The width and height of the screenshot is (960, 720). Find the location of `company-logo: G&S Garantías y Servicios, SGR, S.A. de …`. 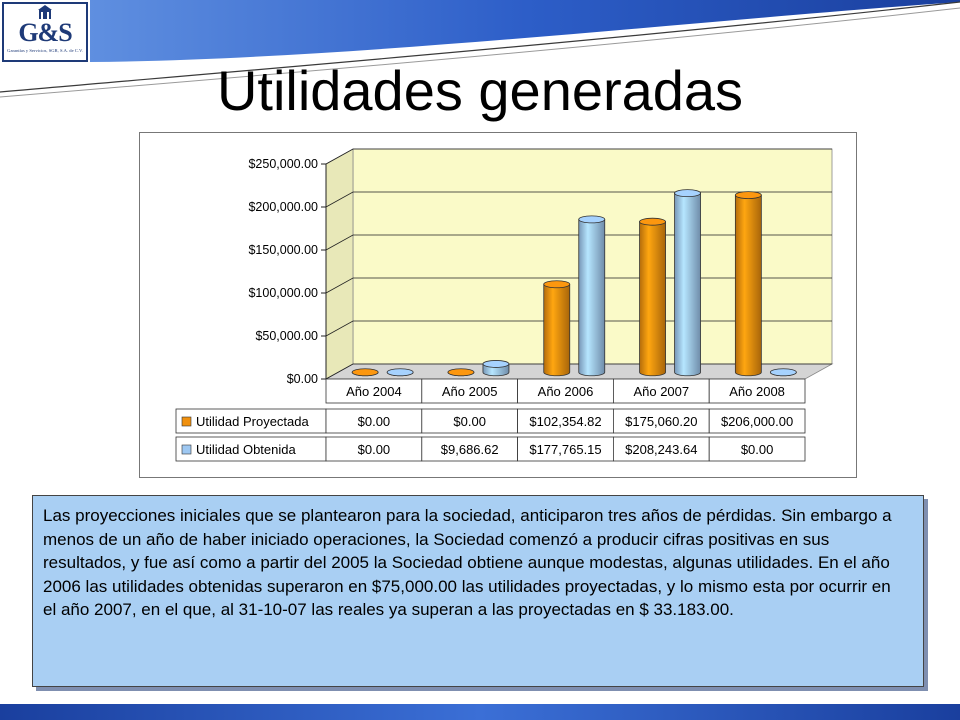

company-logo: G&S Garantías y Servicios, SGR, S.A. de … is located at coordinates (45, 32).